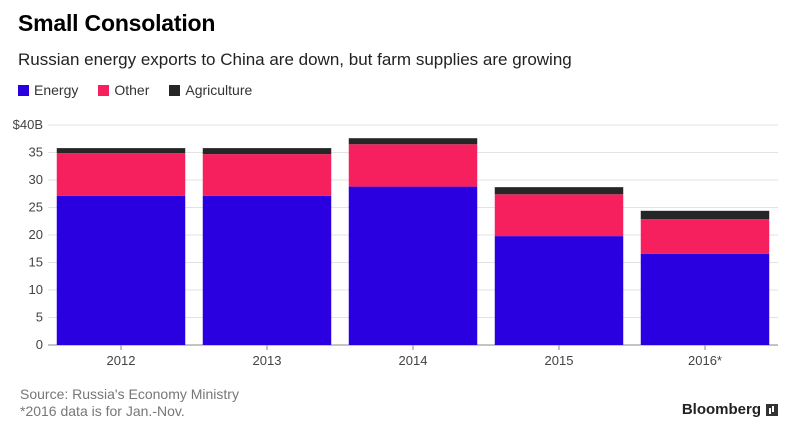  What do you see at coordinates (267, 151) in the screenshot?
I see `bar-agriculture-2013` at bounding box center [267, 151].